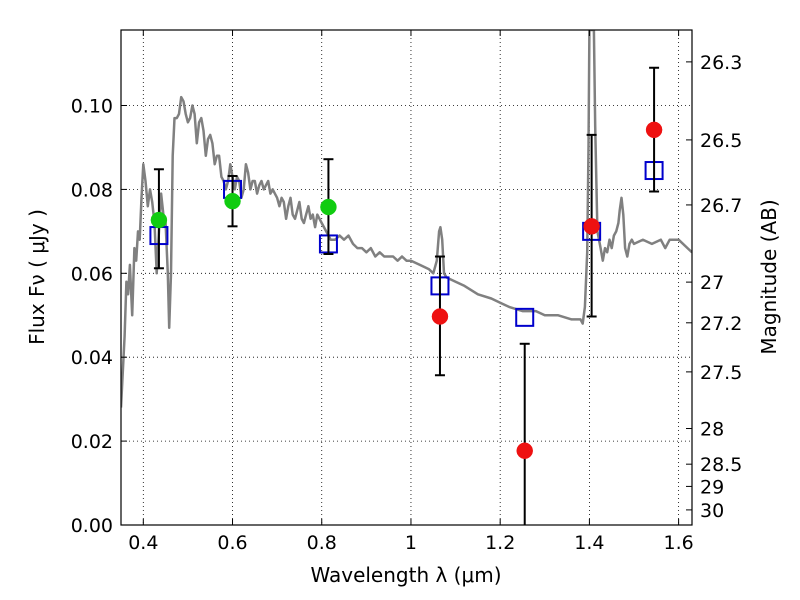  What do you see at coordinates (37, 277) in the screenshot?
I see `y-axis-label: Flux Fν ( μJy )` at bounding box center [37, 277].